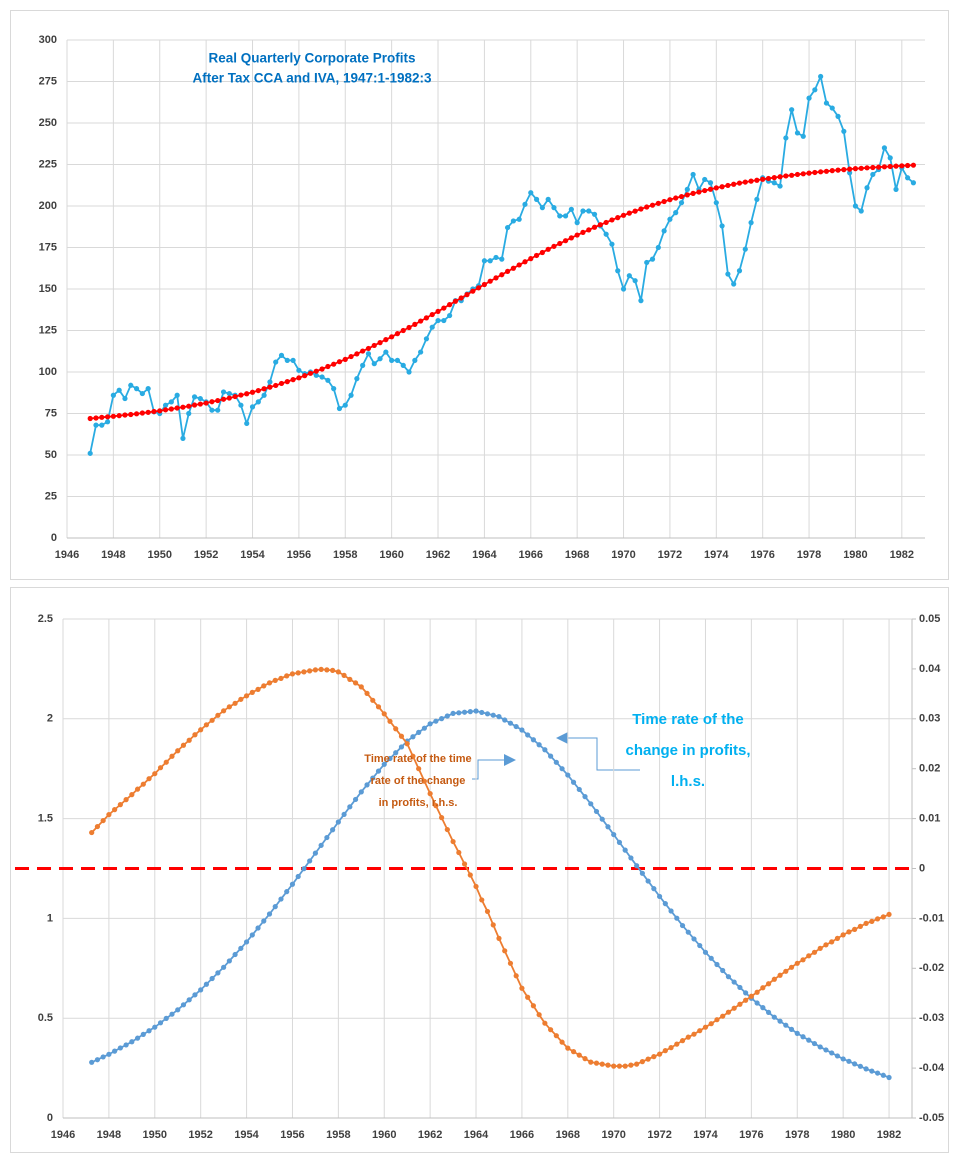 Image resolution: width=958 pixels, height=1158 pixels. What do you see at coordinates (929, 719) in the screenshot?
I see `y2-tick-label: 0.03` at bounding box center [929, 719].